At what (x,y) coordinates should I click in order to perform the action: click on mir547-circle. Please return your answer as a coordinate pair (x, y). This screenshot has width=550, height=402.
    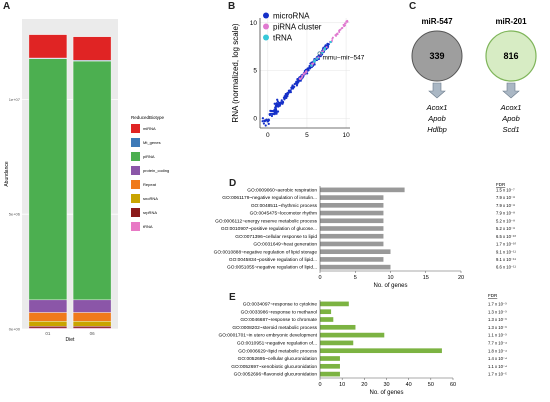
    Looking at the image, I should click on (437, 56).